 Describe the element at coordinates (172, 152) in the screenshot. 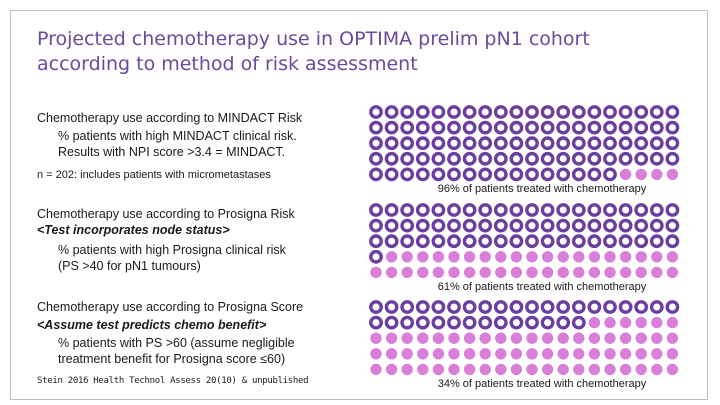

I see `section-1-desc-line-2: Results with NPI score >3.4 = MINDACT.` at that location.